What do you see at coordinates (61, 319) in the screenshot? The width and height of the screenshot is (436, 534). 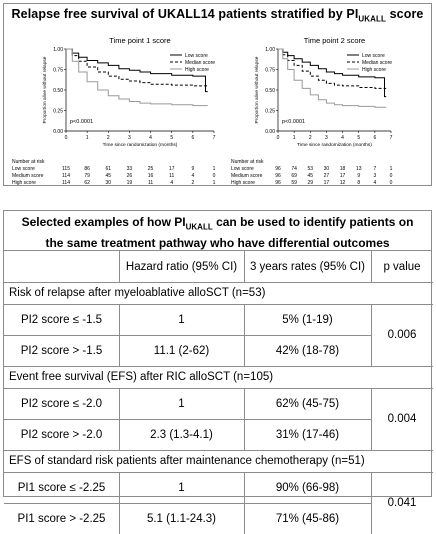 I see `row-label: PI2 score ≤ -1.5` at bounding box center [61, 319].